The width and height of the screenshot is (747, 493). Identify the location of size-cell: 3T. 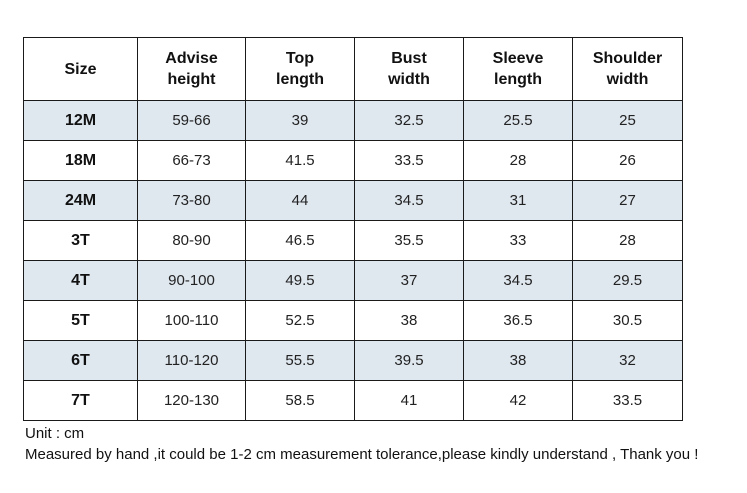
(80, 240).